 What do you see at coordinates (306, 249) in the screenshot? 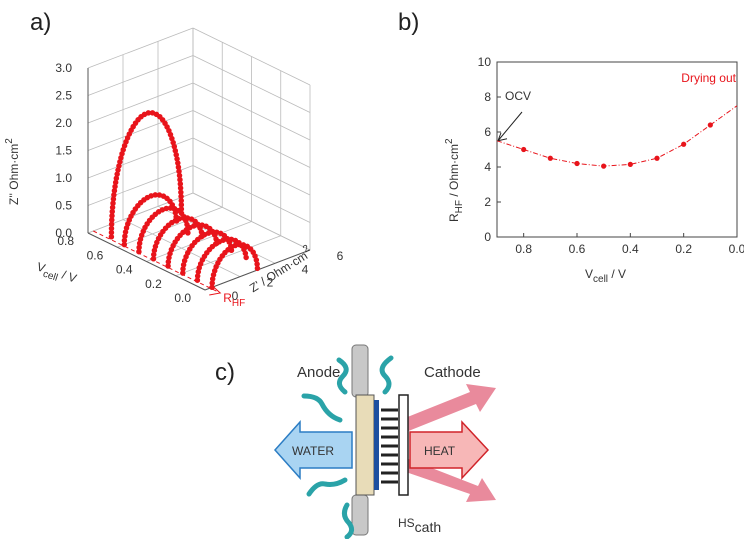
I see `x-axis-label-part: 2` at bounding box center [306, 249].